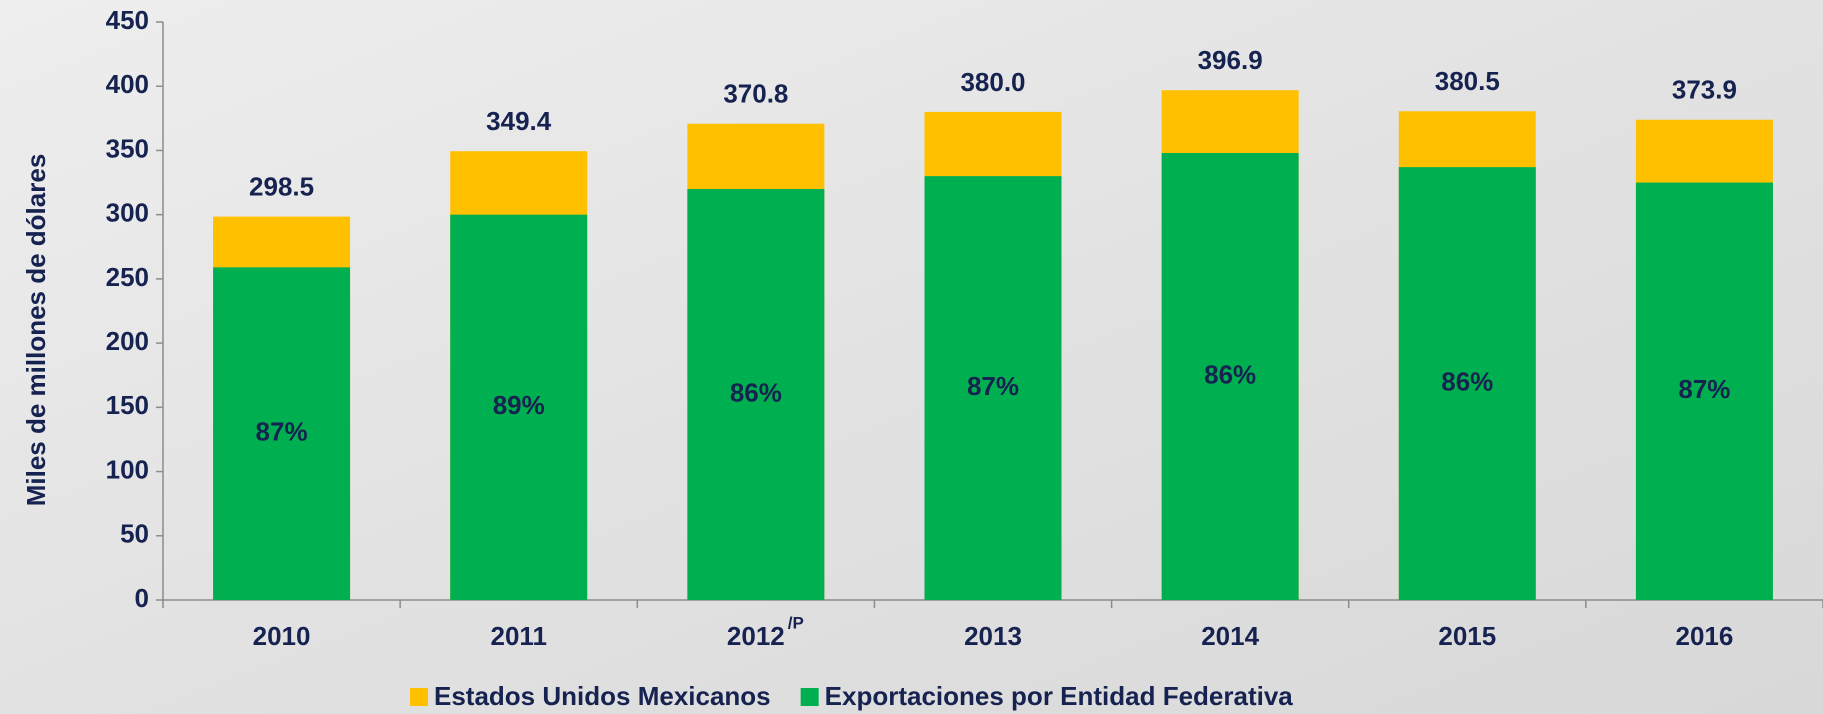 This screenshot has width=1823, height=714. I want to click on y-tick-label: 0, so click(142, 598).